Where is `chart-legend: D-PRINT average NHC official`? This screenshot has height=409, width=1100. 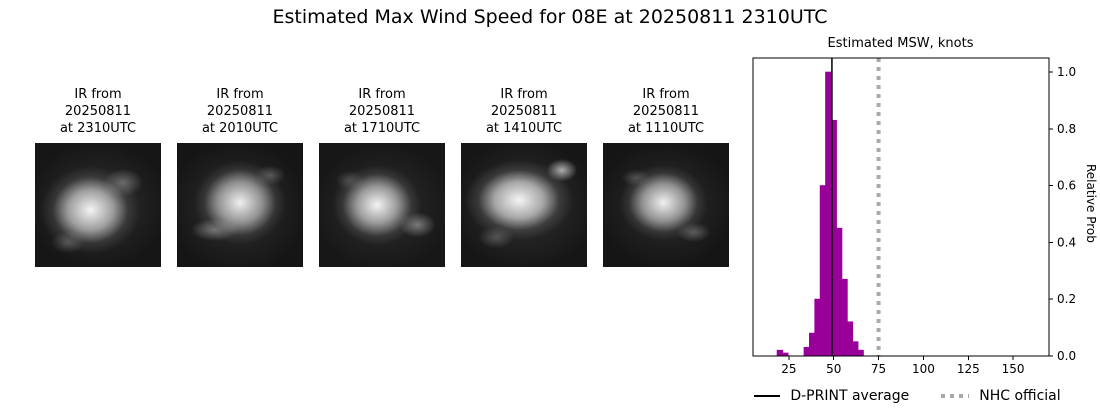
chart-legend: D-PRINT average NHC official is located at coordinates (907, 396).